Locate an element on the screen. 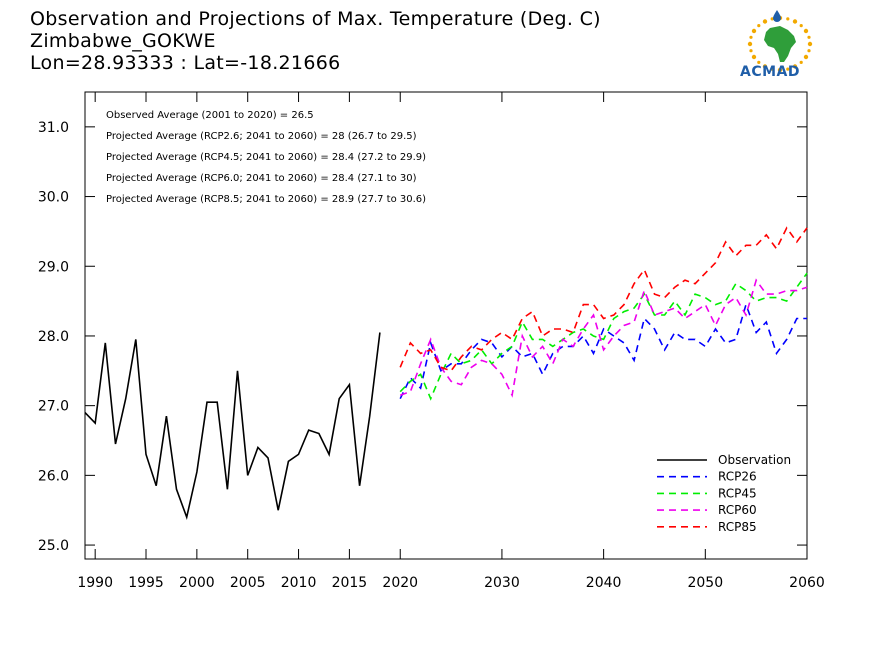 This screenshot has height=659, width=879. legend-label: RCP85 is located at coordinates (737, 527).